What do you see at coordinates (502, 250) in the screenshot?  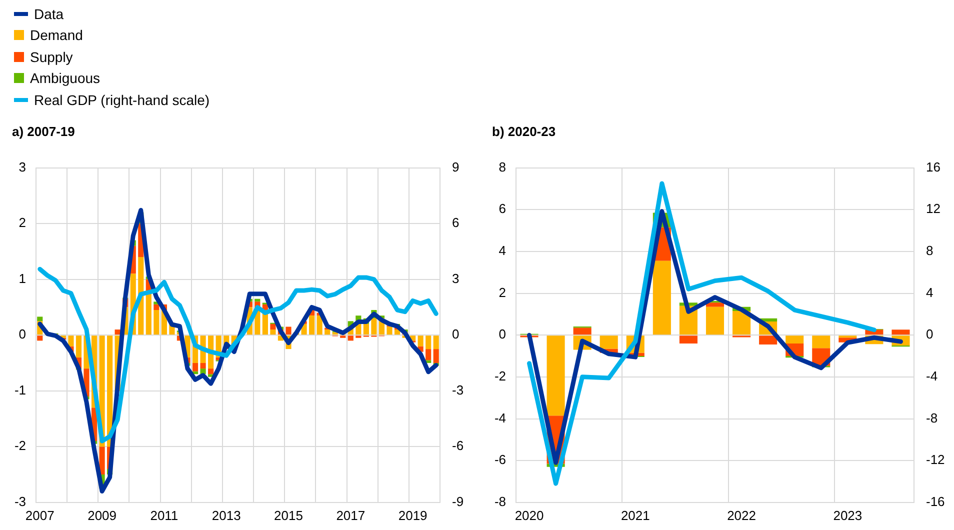 I see `y-tick-label: 4` at bounding box center [502, 250].